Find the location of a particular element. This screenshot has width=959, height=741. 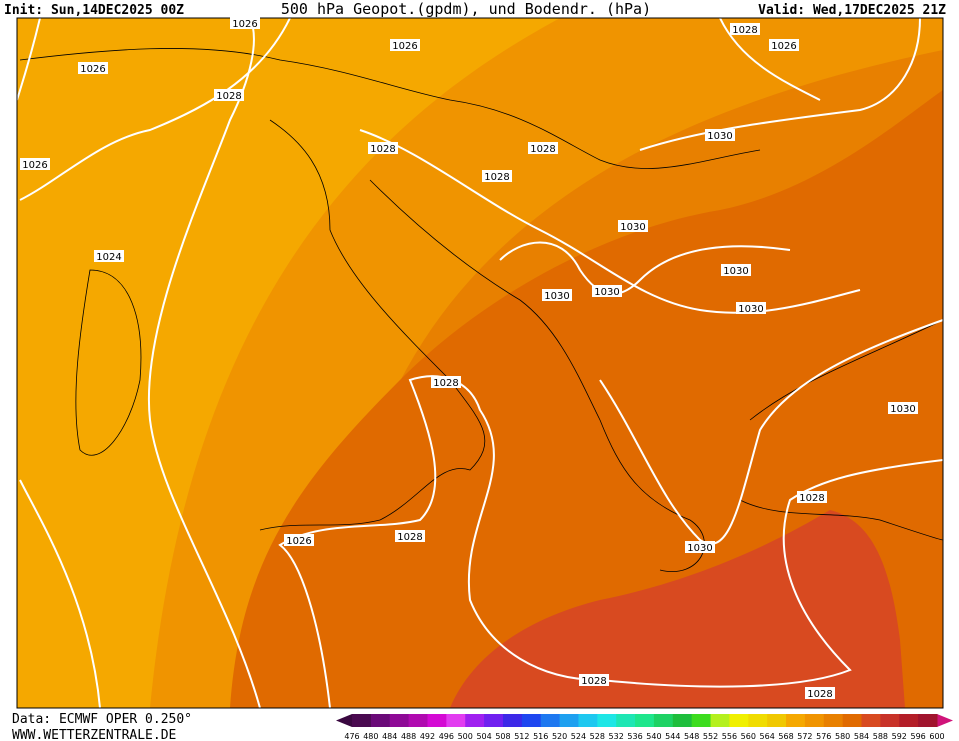

colorbar-label: 492 is located at coordinates (427, 736).